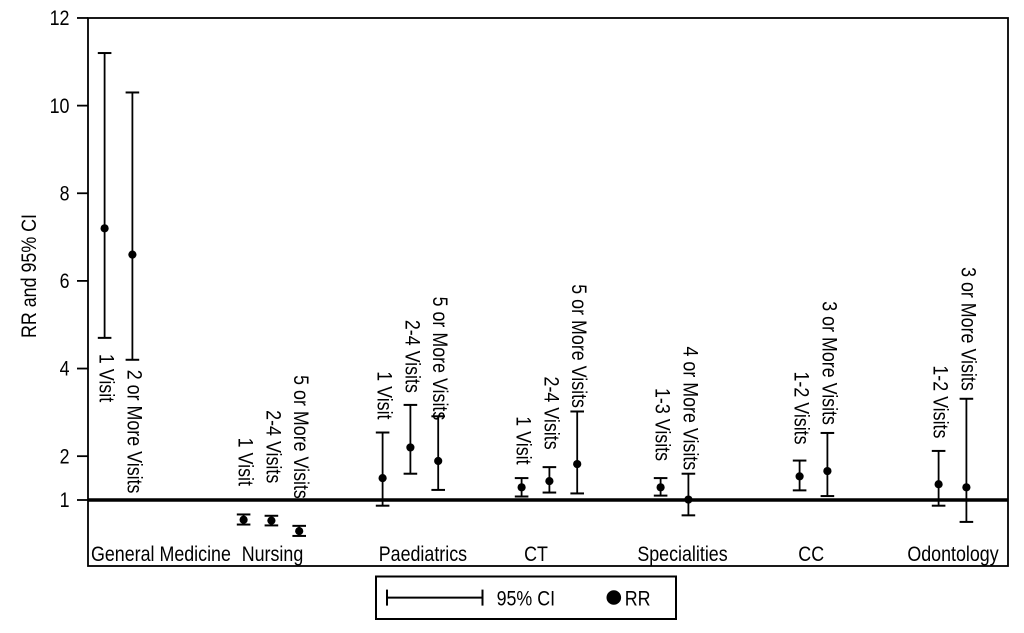 This screenshot has height=633, width=1024. What do you see at coordinates (689, 409) in the screenshot?
I see `item-label: 4 or More Visits` at bounding box center [689, 409].